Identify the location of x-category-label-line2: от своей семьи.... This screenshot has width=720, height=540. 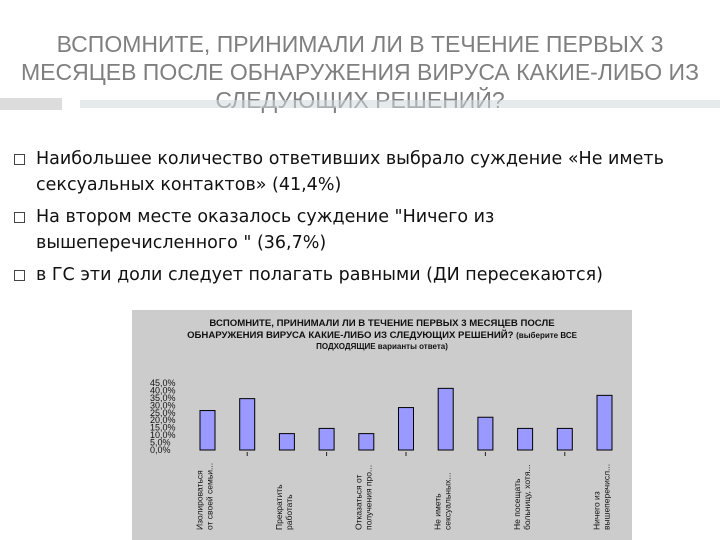
(210, 496).